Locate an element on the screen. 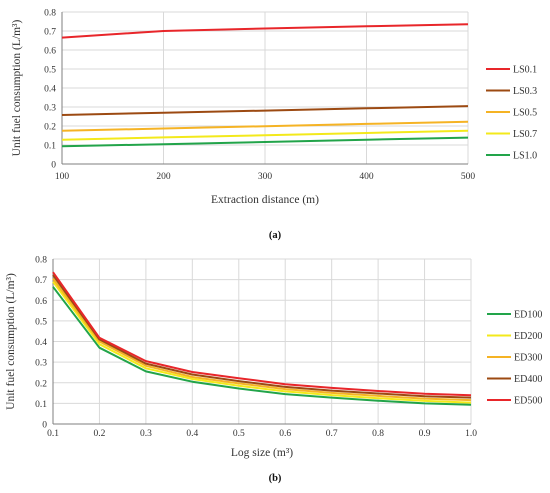  x-tick-label: 0.9 is located at coordinates (425, 434).